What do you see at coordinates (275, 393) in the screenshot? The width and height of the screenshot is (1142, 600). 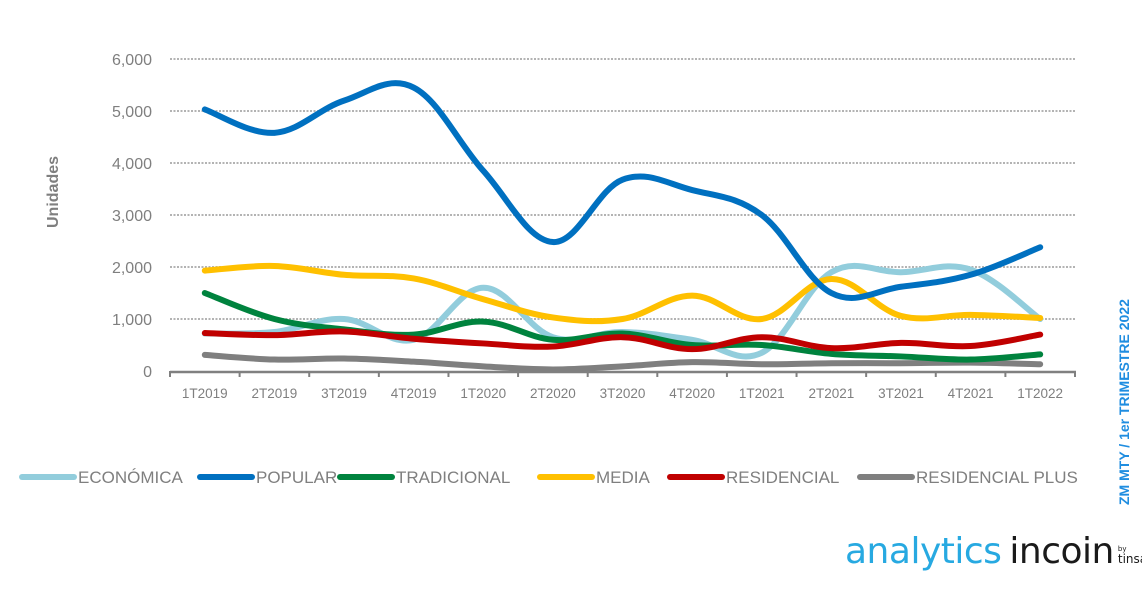 I see `x-tick-label: 2T2019` at bounding box center [275, 393].